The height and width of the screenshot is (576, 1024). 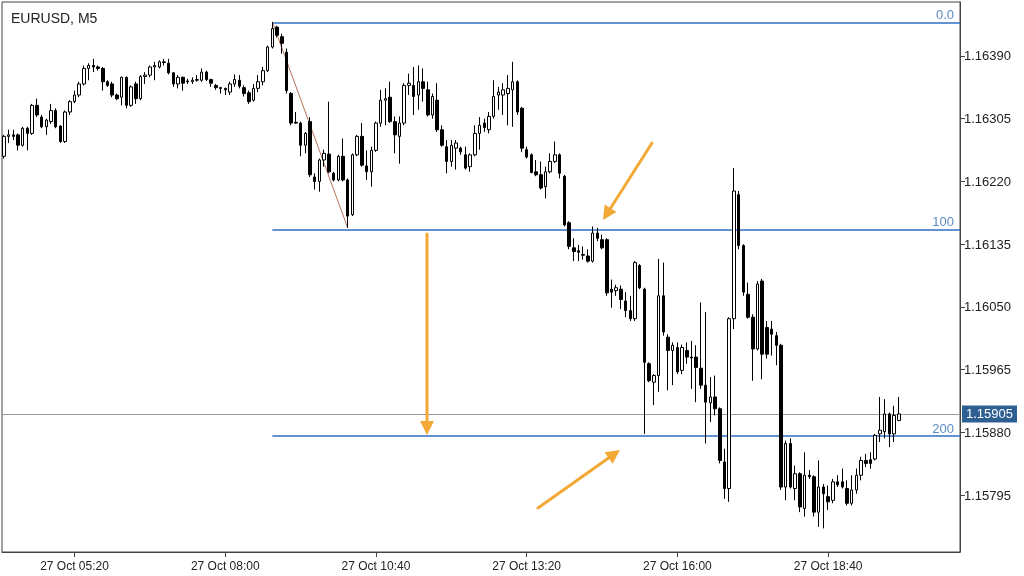 What do you see at coordinates (987, 56) in the screenshot?
I see `y-tick-label: 1.16390` at bounding box center [987, 56].